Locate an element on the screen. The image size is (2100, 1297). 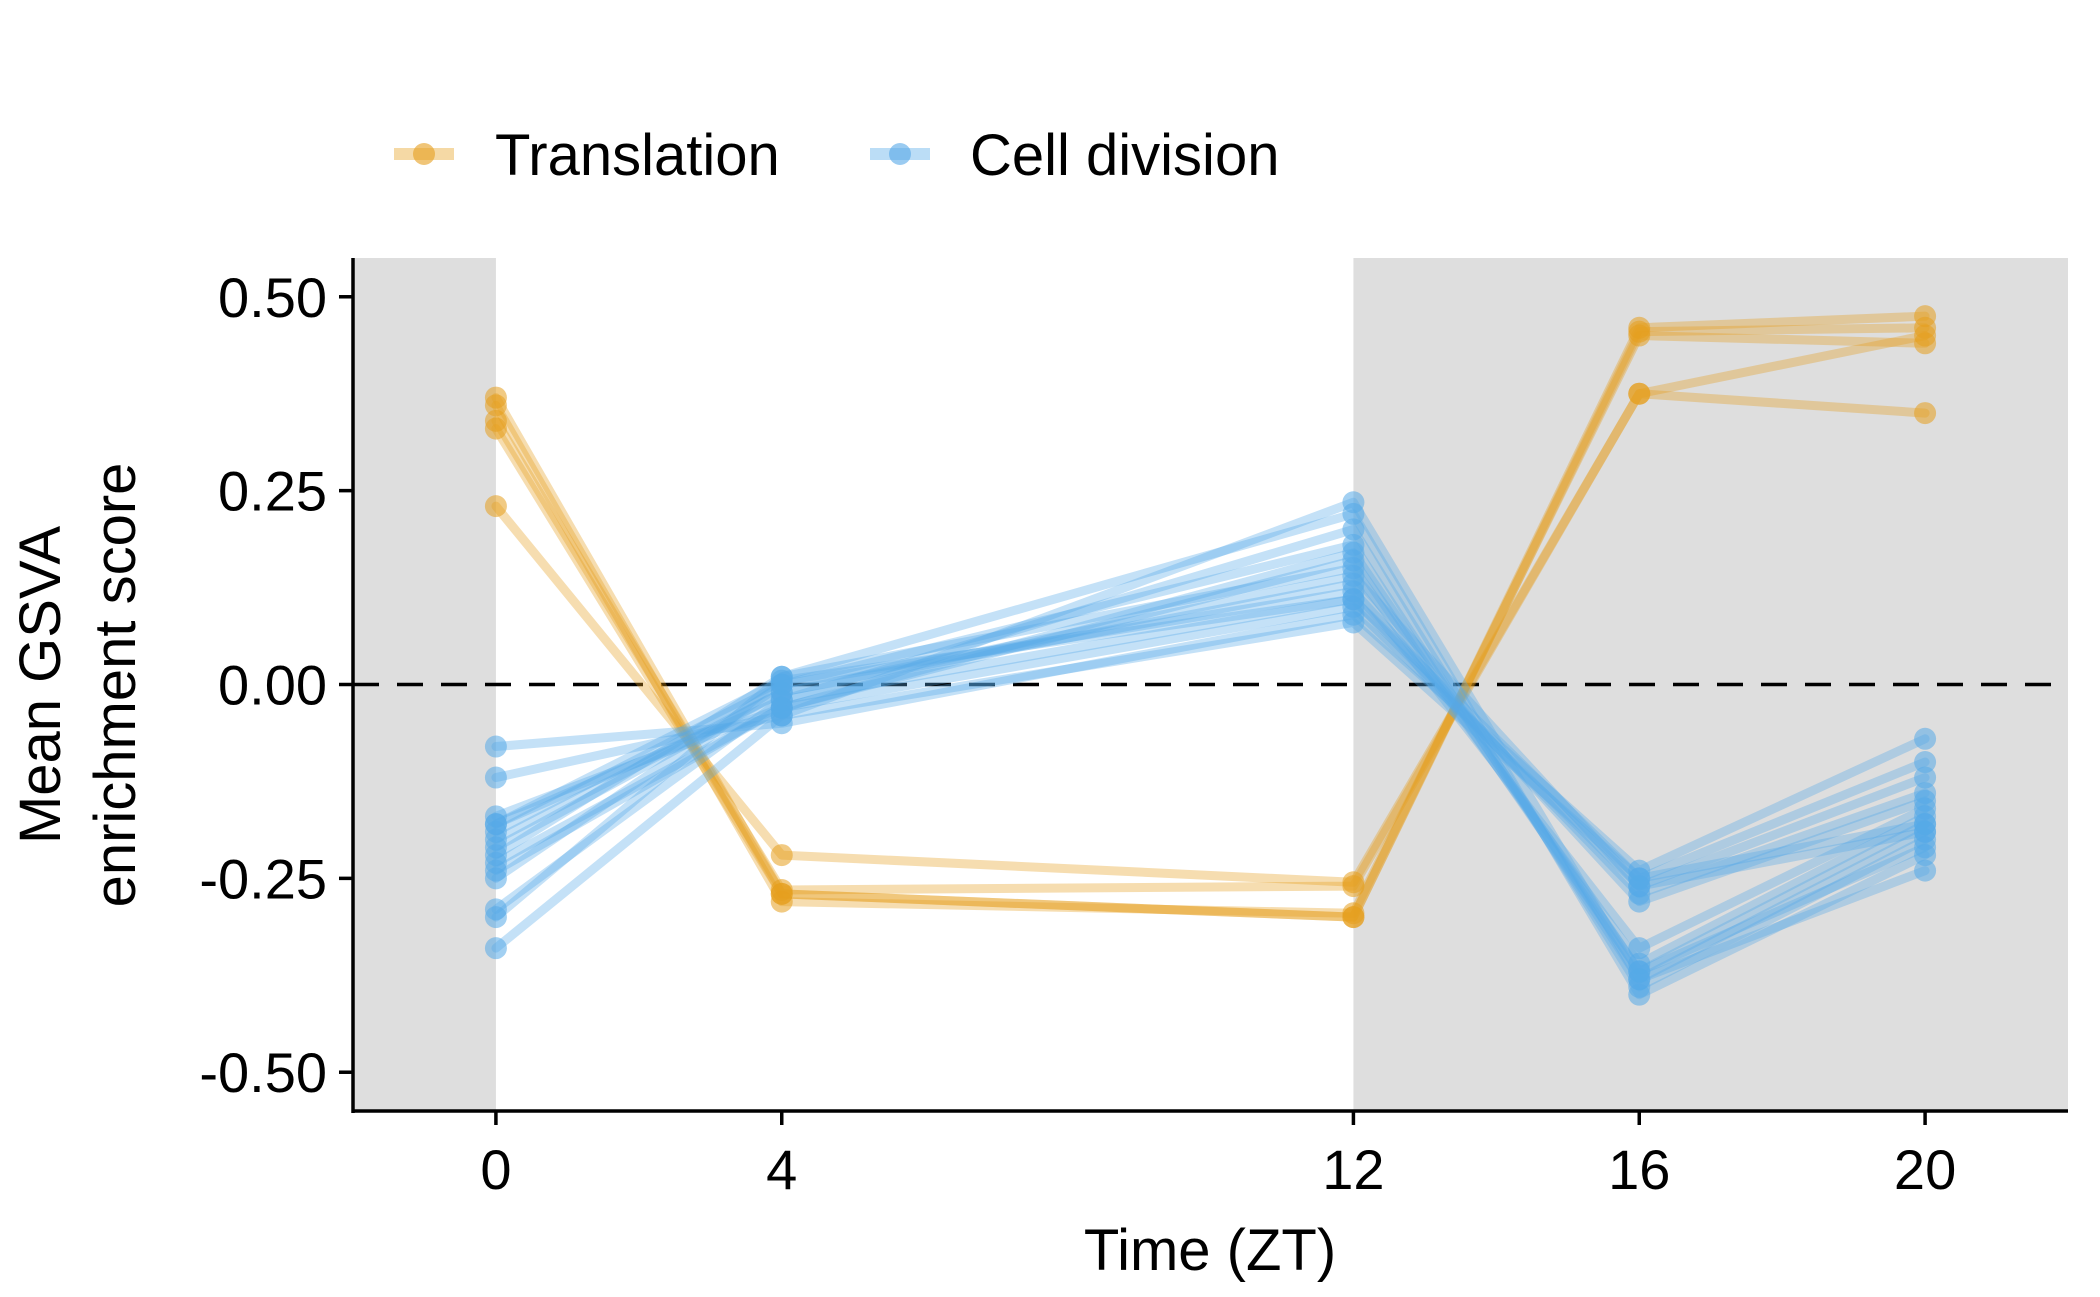
y-axis-title-line-1: Mean GSVA is located at coordinates (40, 685).